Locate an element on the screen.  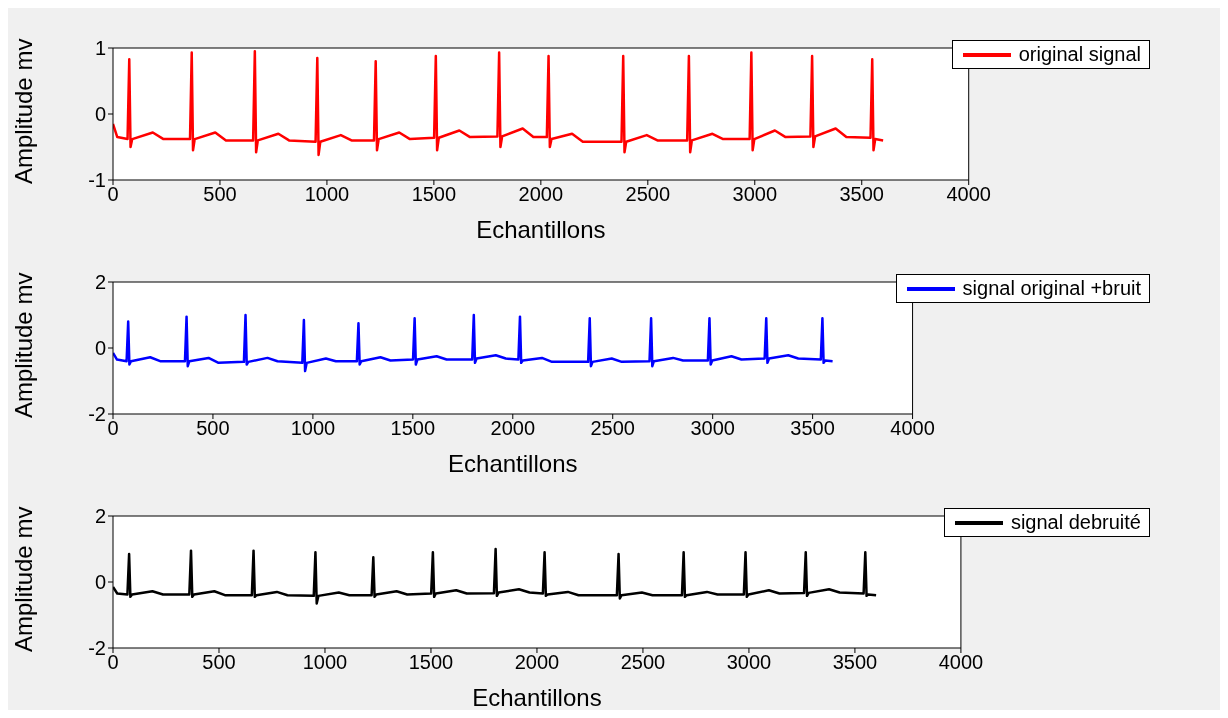
legend-label: signal debruité is located at coordinates (1075, 522).